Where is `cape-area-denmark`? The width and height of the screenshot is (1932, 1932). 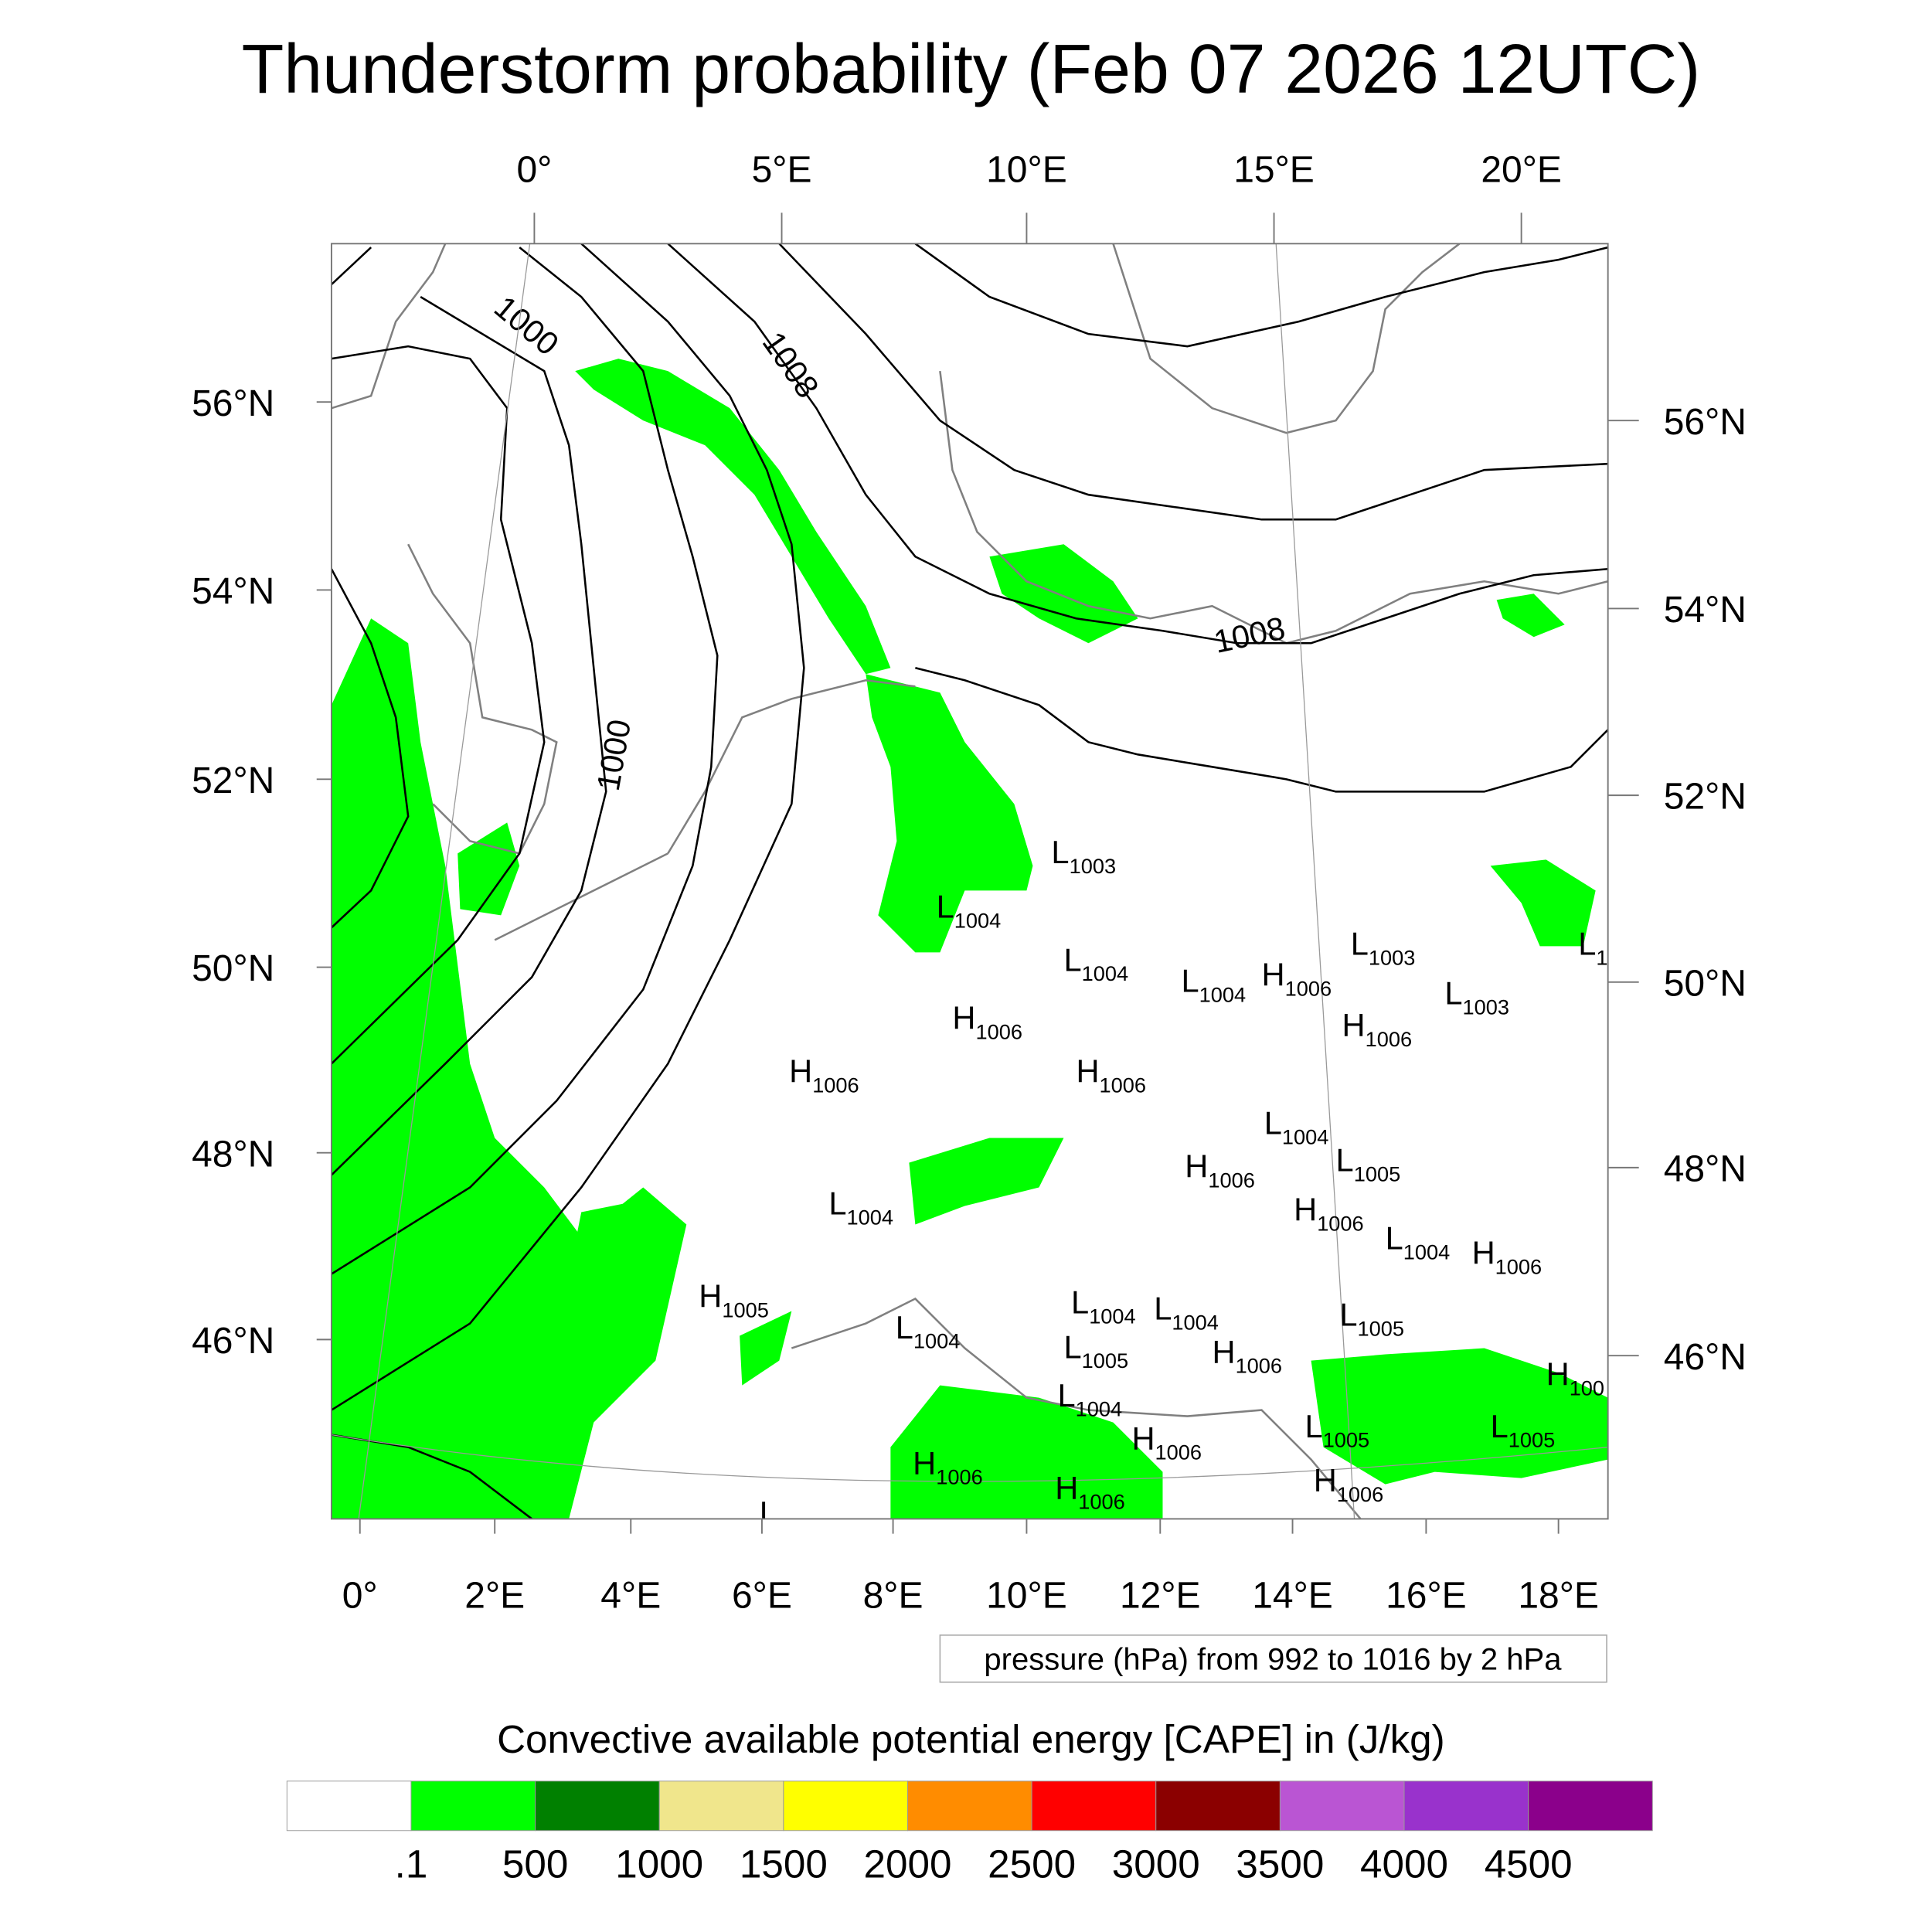
cape-area-denmark is located at coordinates (1063, 594).